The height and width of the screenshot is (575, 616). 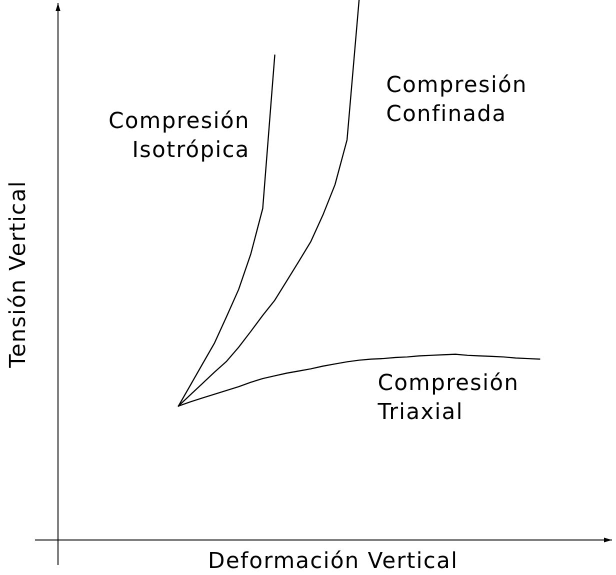 I want to click on series-label: Compresión Triaxial, so click(x=448, y=398).